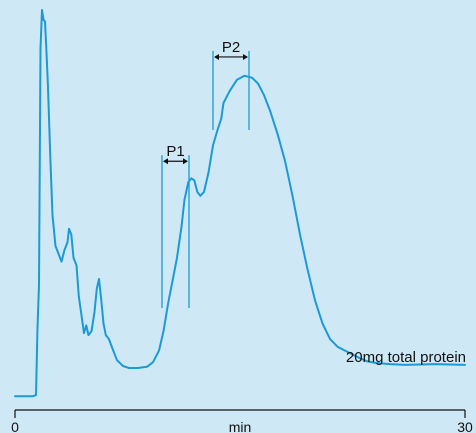 The height and width of the screenshot is (433, 476). I want to click on x-tick-label: 30, so click(465, 426).